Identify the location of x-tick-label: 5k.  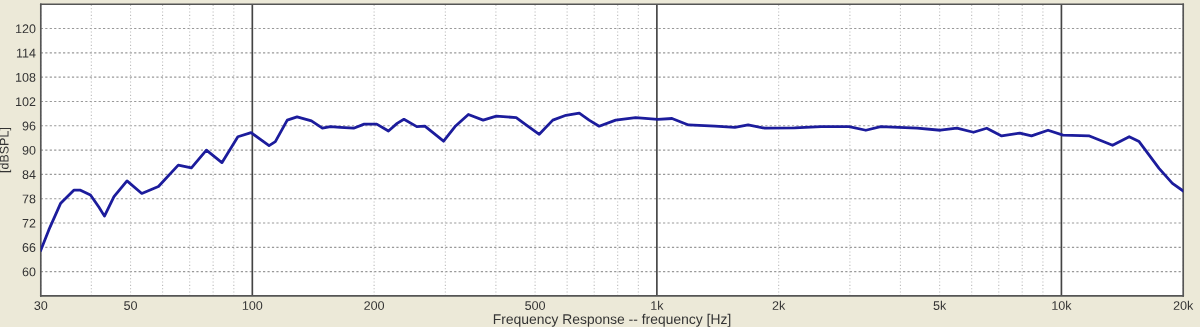
(940, 305).